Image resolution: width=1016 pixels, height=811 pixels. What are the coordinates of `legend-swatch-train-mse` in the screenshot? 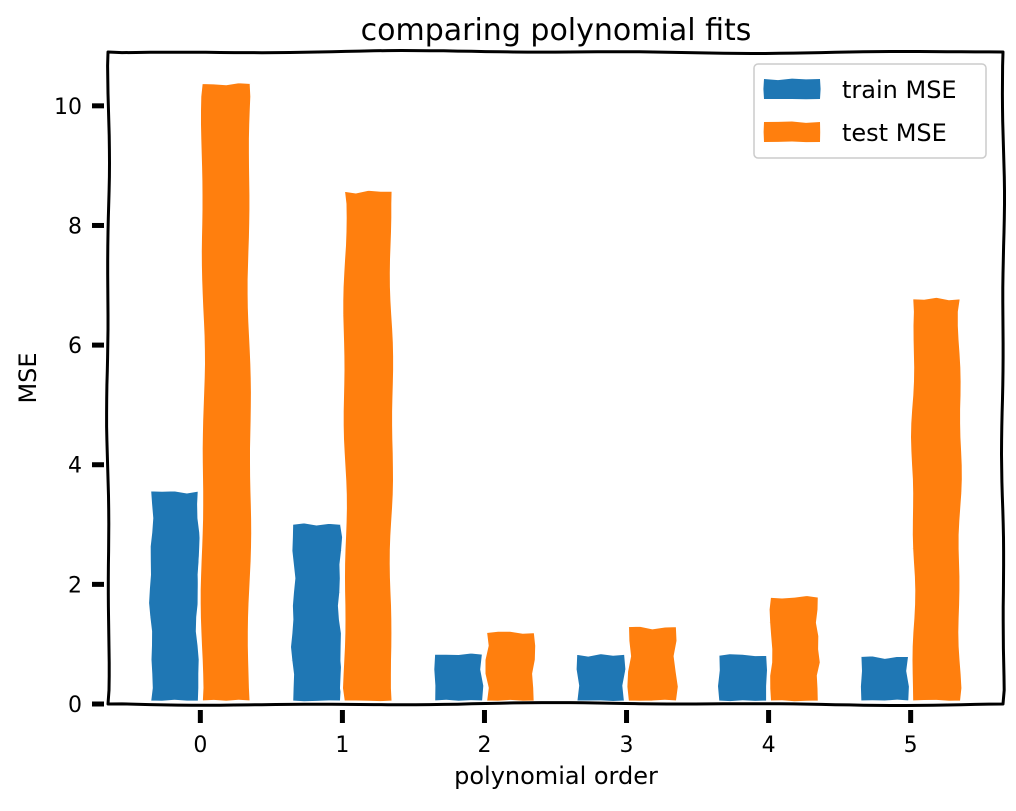 It's located at (792, 89).